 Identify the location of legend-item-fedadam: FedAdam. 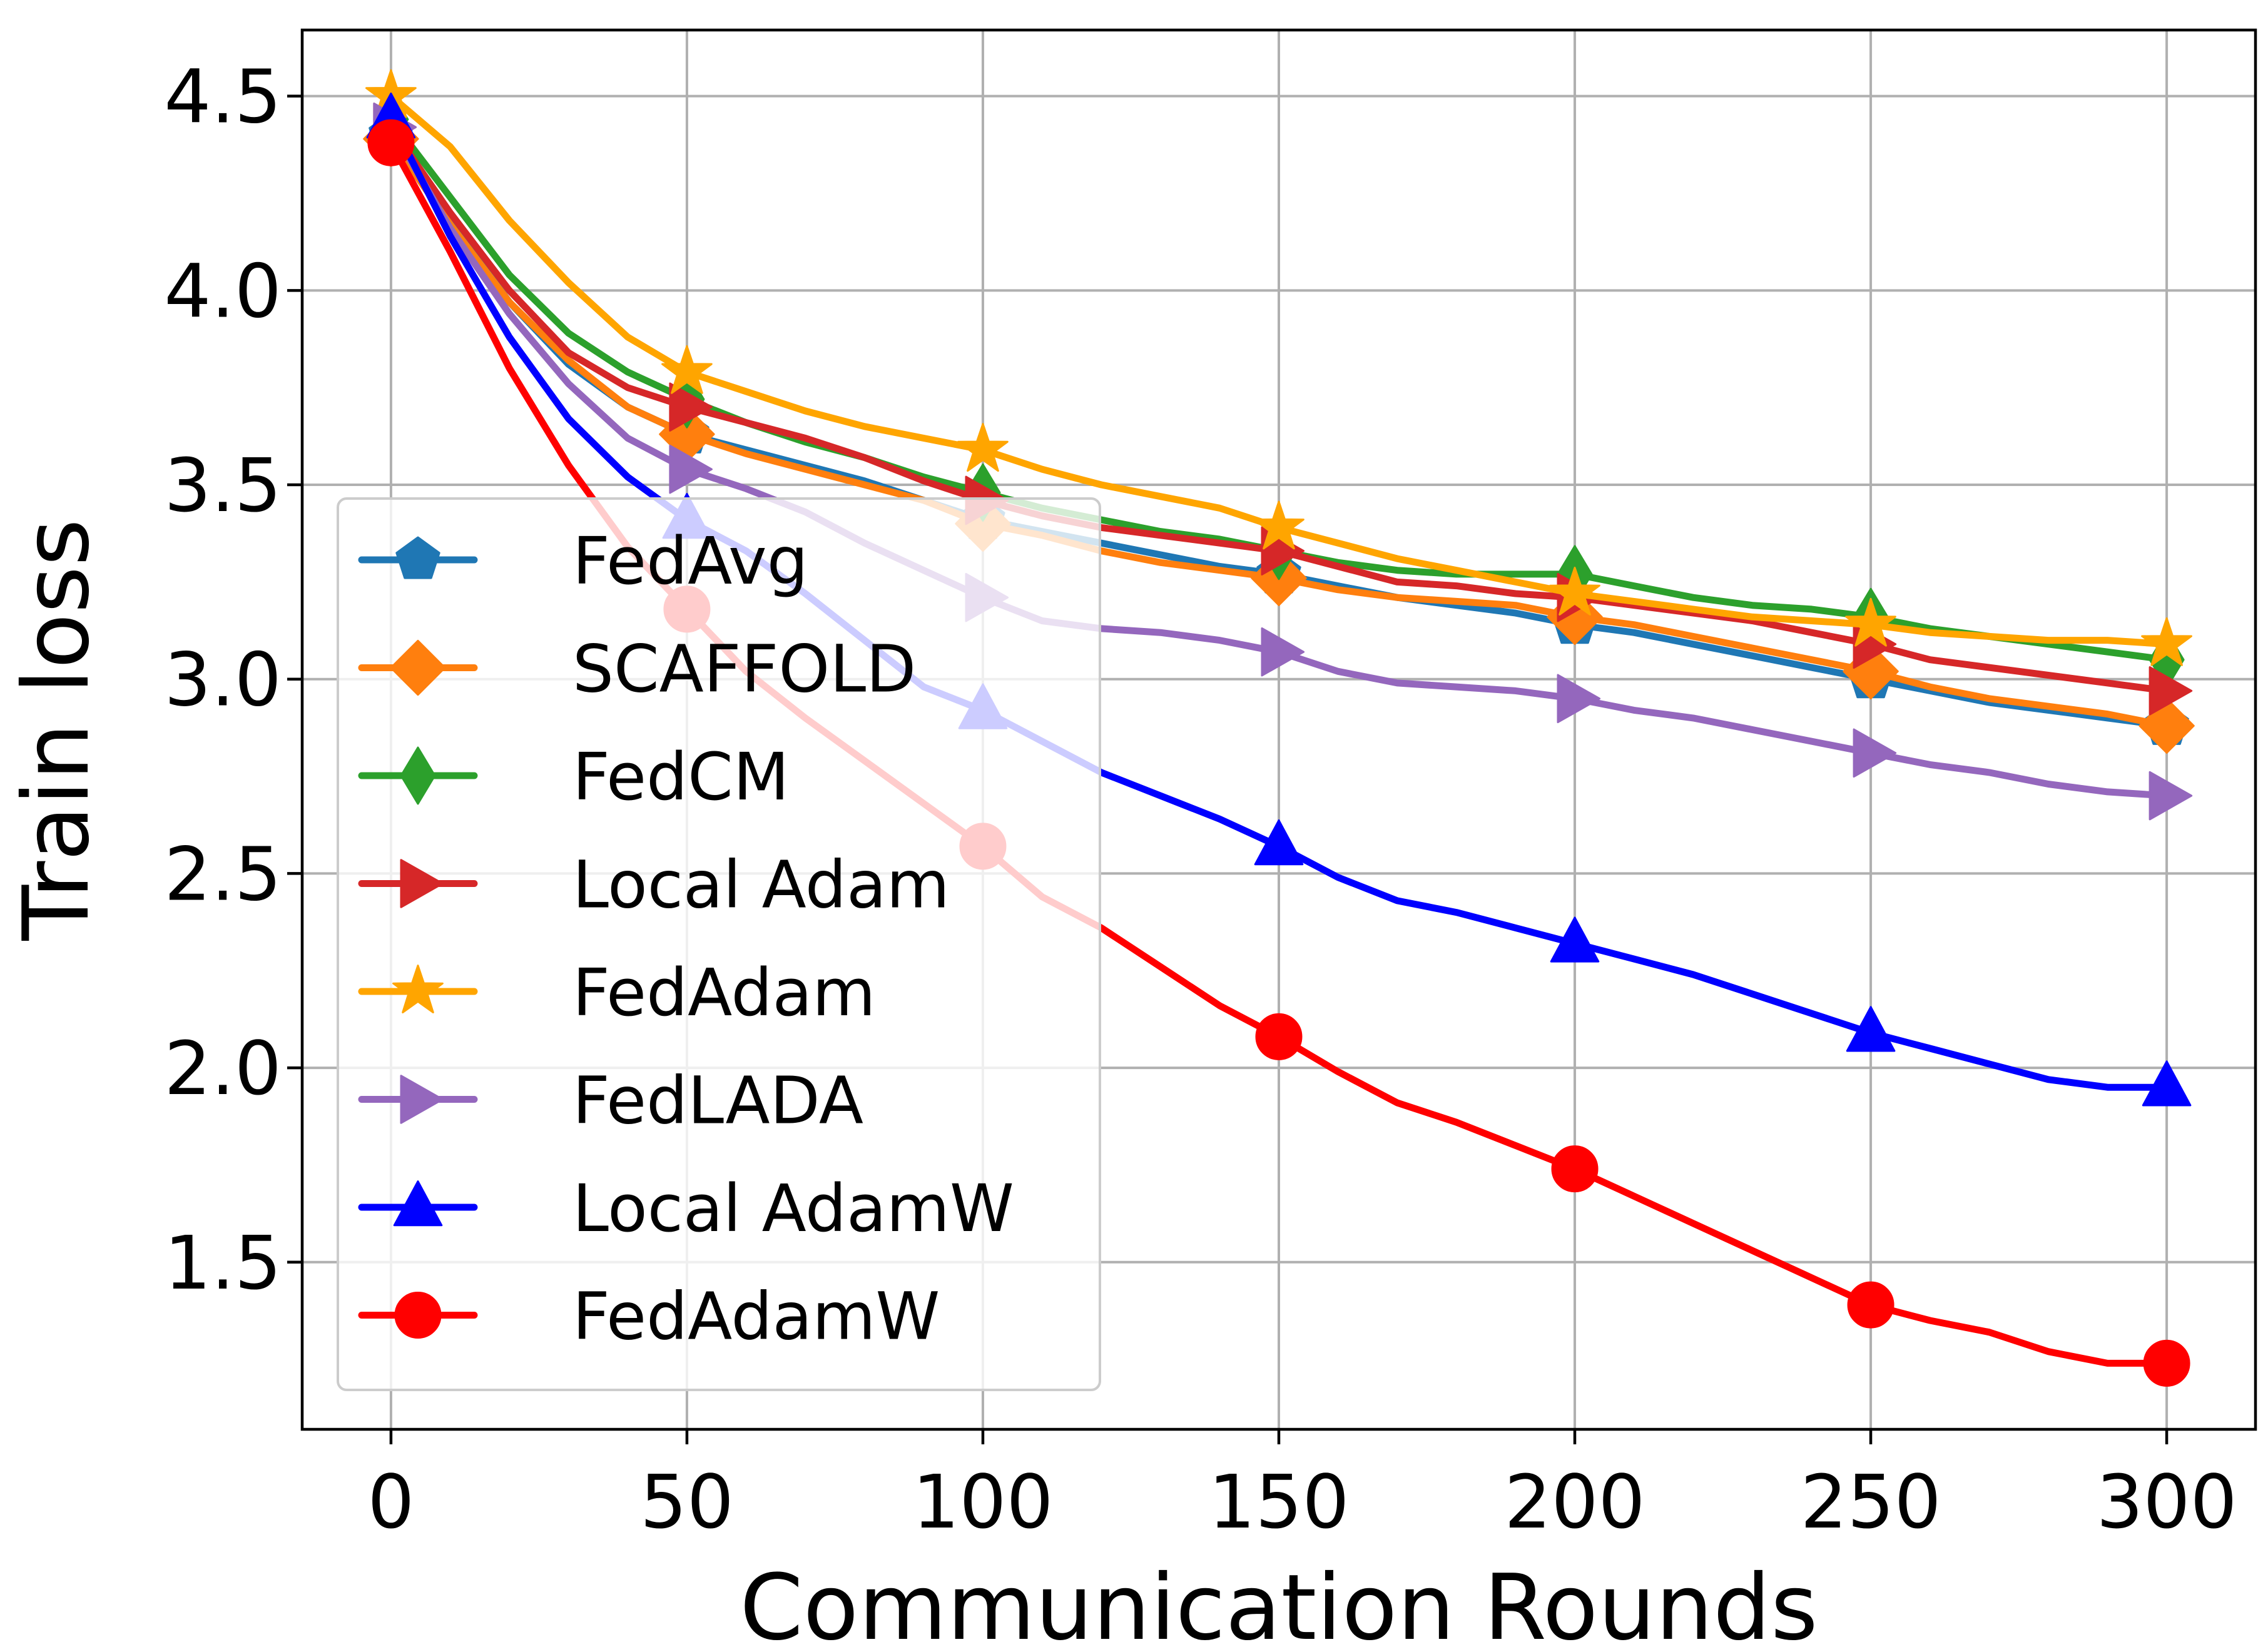
(617, 993).